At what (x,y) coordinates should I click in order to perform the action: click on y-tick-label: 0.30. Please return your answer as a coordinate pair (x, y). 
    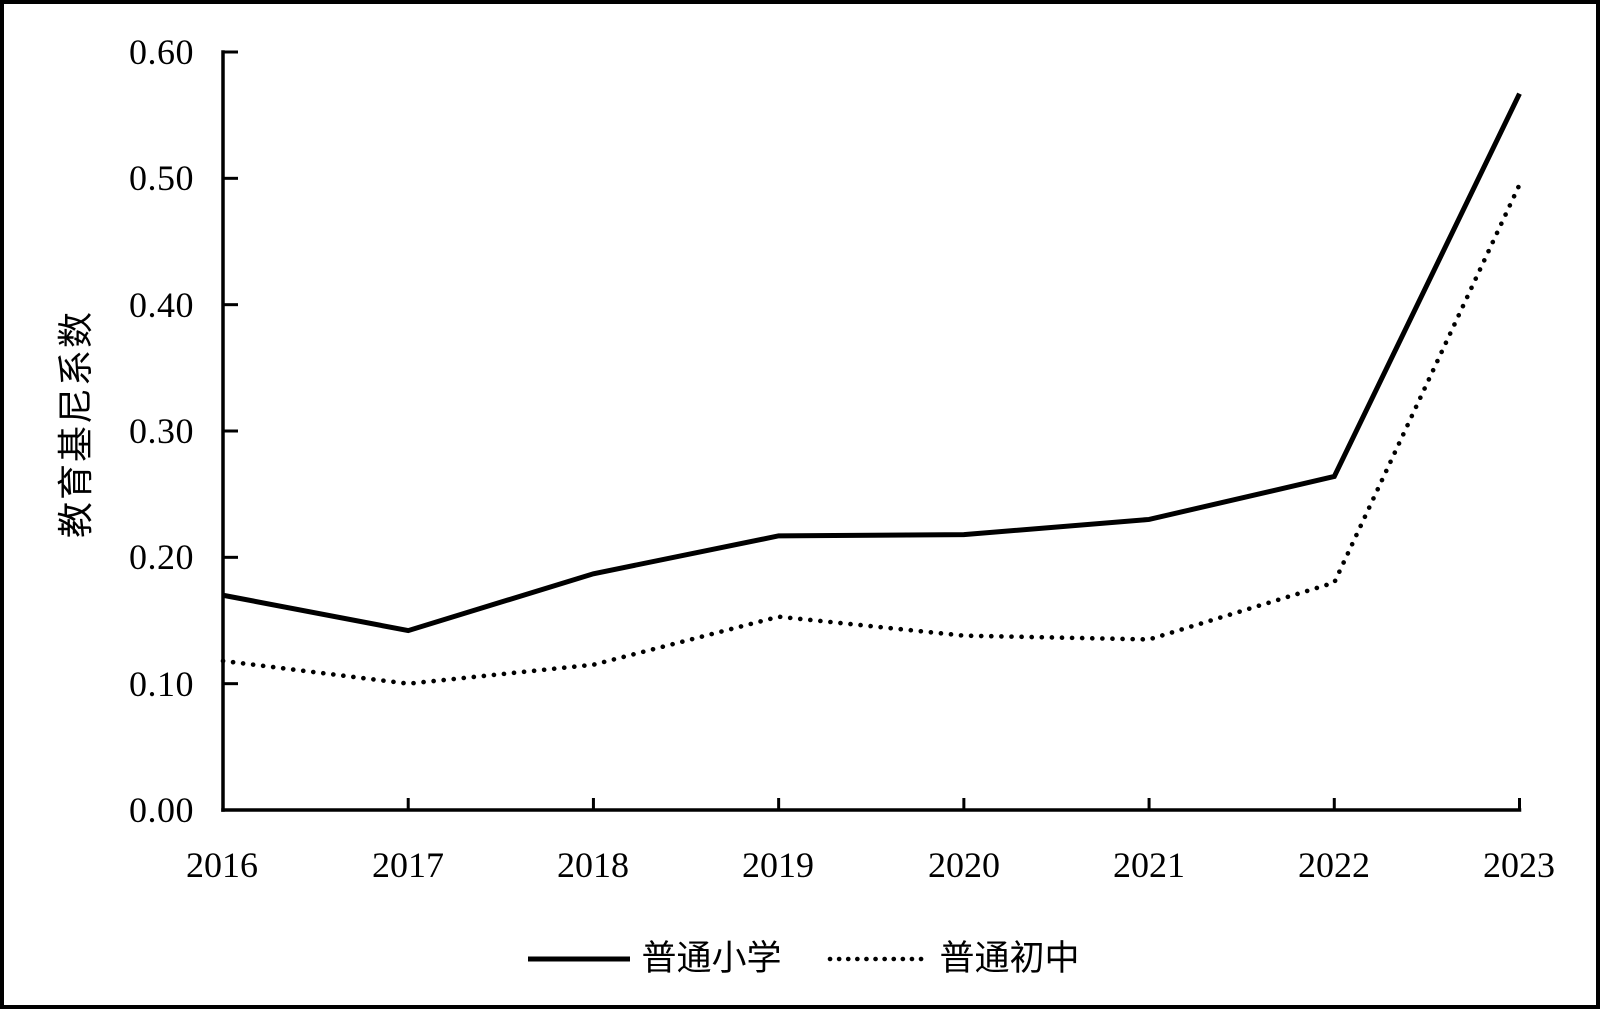
    Looking at the image, I should click on (161, 431).